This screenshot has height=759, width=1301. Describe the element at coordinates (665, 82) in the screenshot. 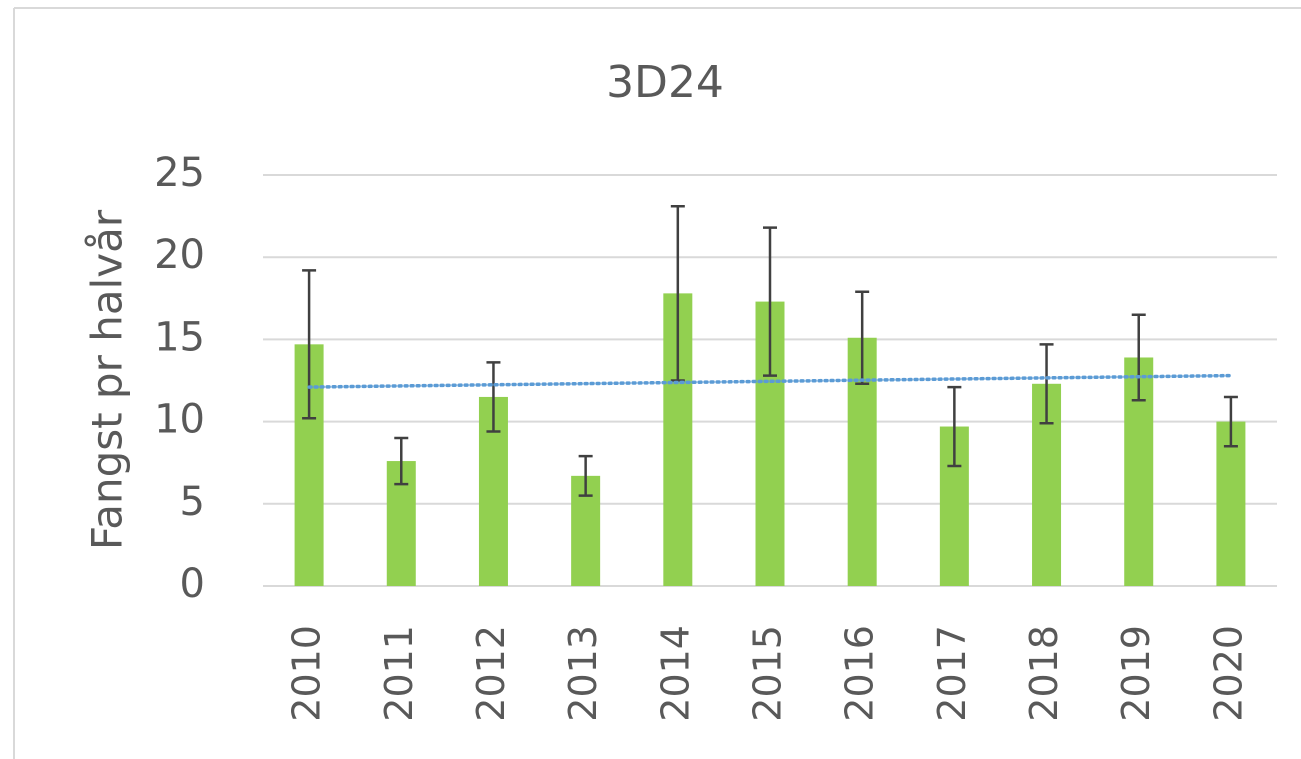

I see `chart-title: 3D24` at that location.